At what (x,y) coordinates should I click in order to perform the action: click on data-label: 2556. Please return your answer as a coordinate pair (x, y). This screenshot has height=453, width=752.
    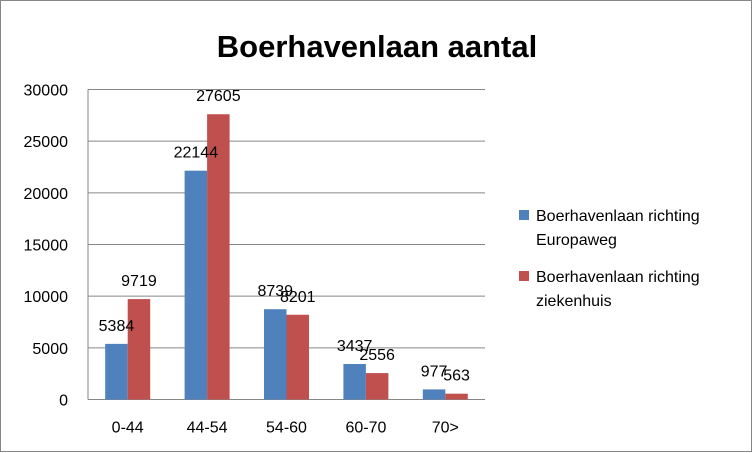
    Looking at the image, I should click on (377, 355).